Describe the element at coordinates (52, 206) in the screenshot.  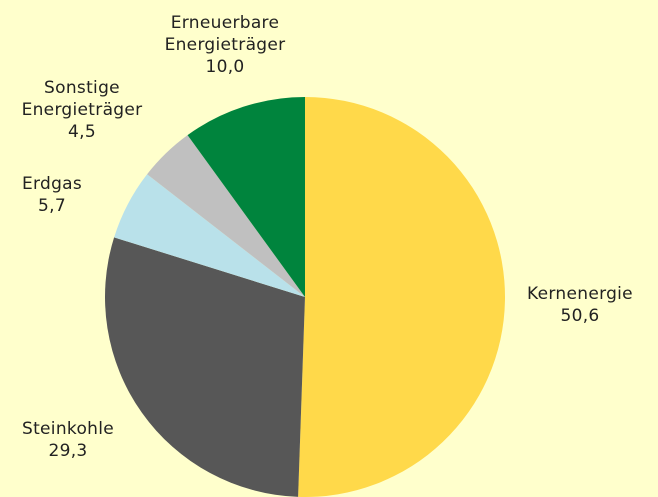
I see `value-label: 5,7` at that location.